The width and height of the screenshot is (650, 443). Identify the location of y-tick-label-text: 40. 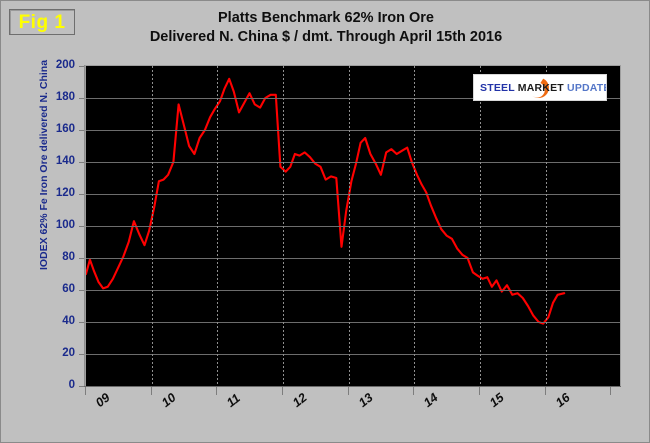
(68, 321).